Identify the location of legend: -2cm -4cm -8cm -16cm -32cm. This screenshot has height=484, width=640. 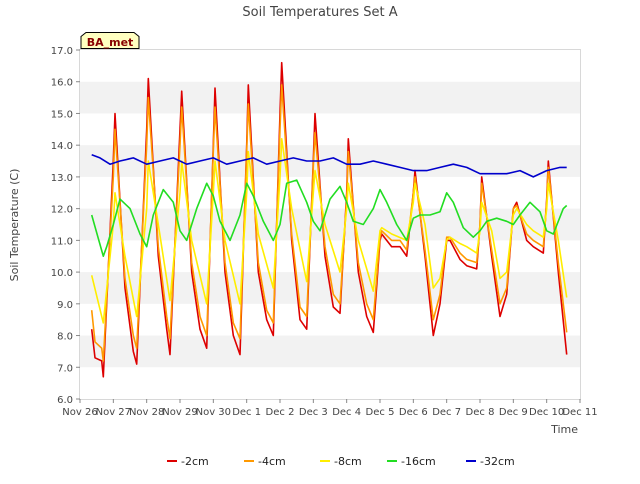
(341, 461).